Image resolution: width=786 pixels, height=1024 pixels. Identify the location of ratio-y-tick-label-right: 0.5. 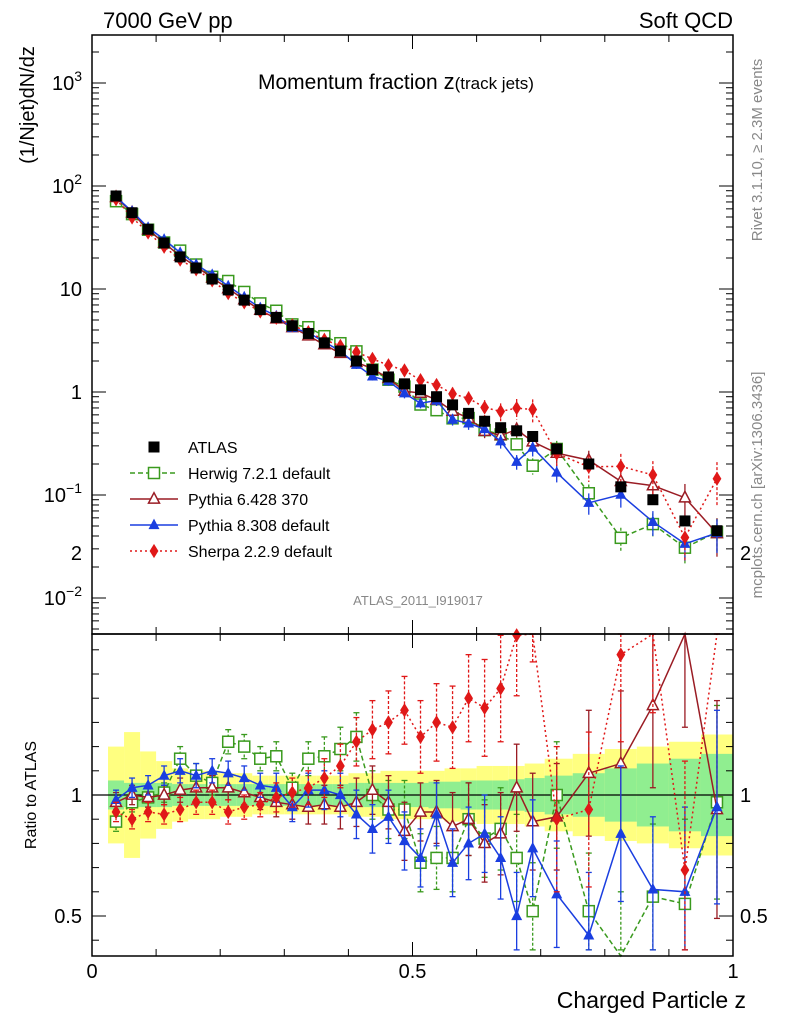
(754, 917).